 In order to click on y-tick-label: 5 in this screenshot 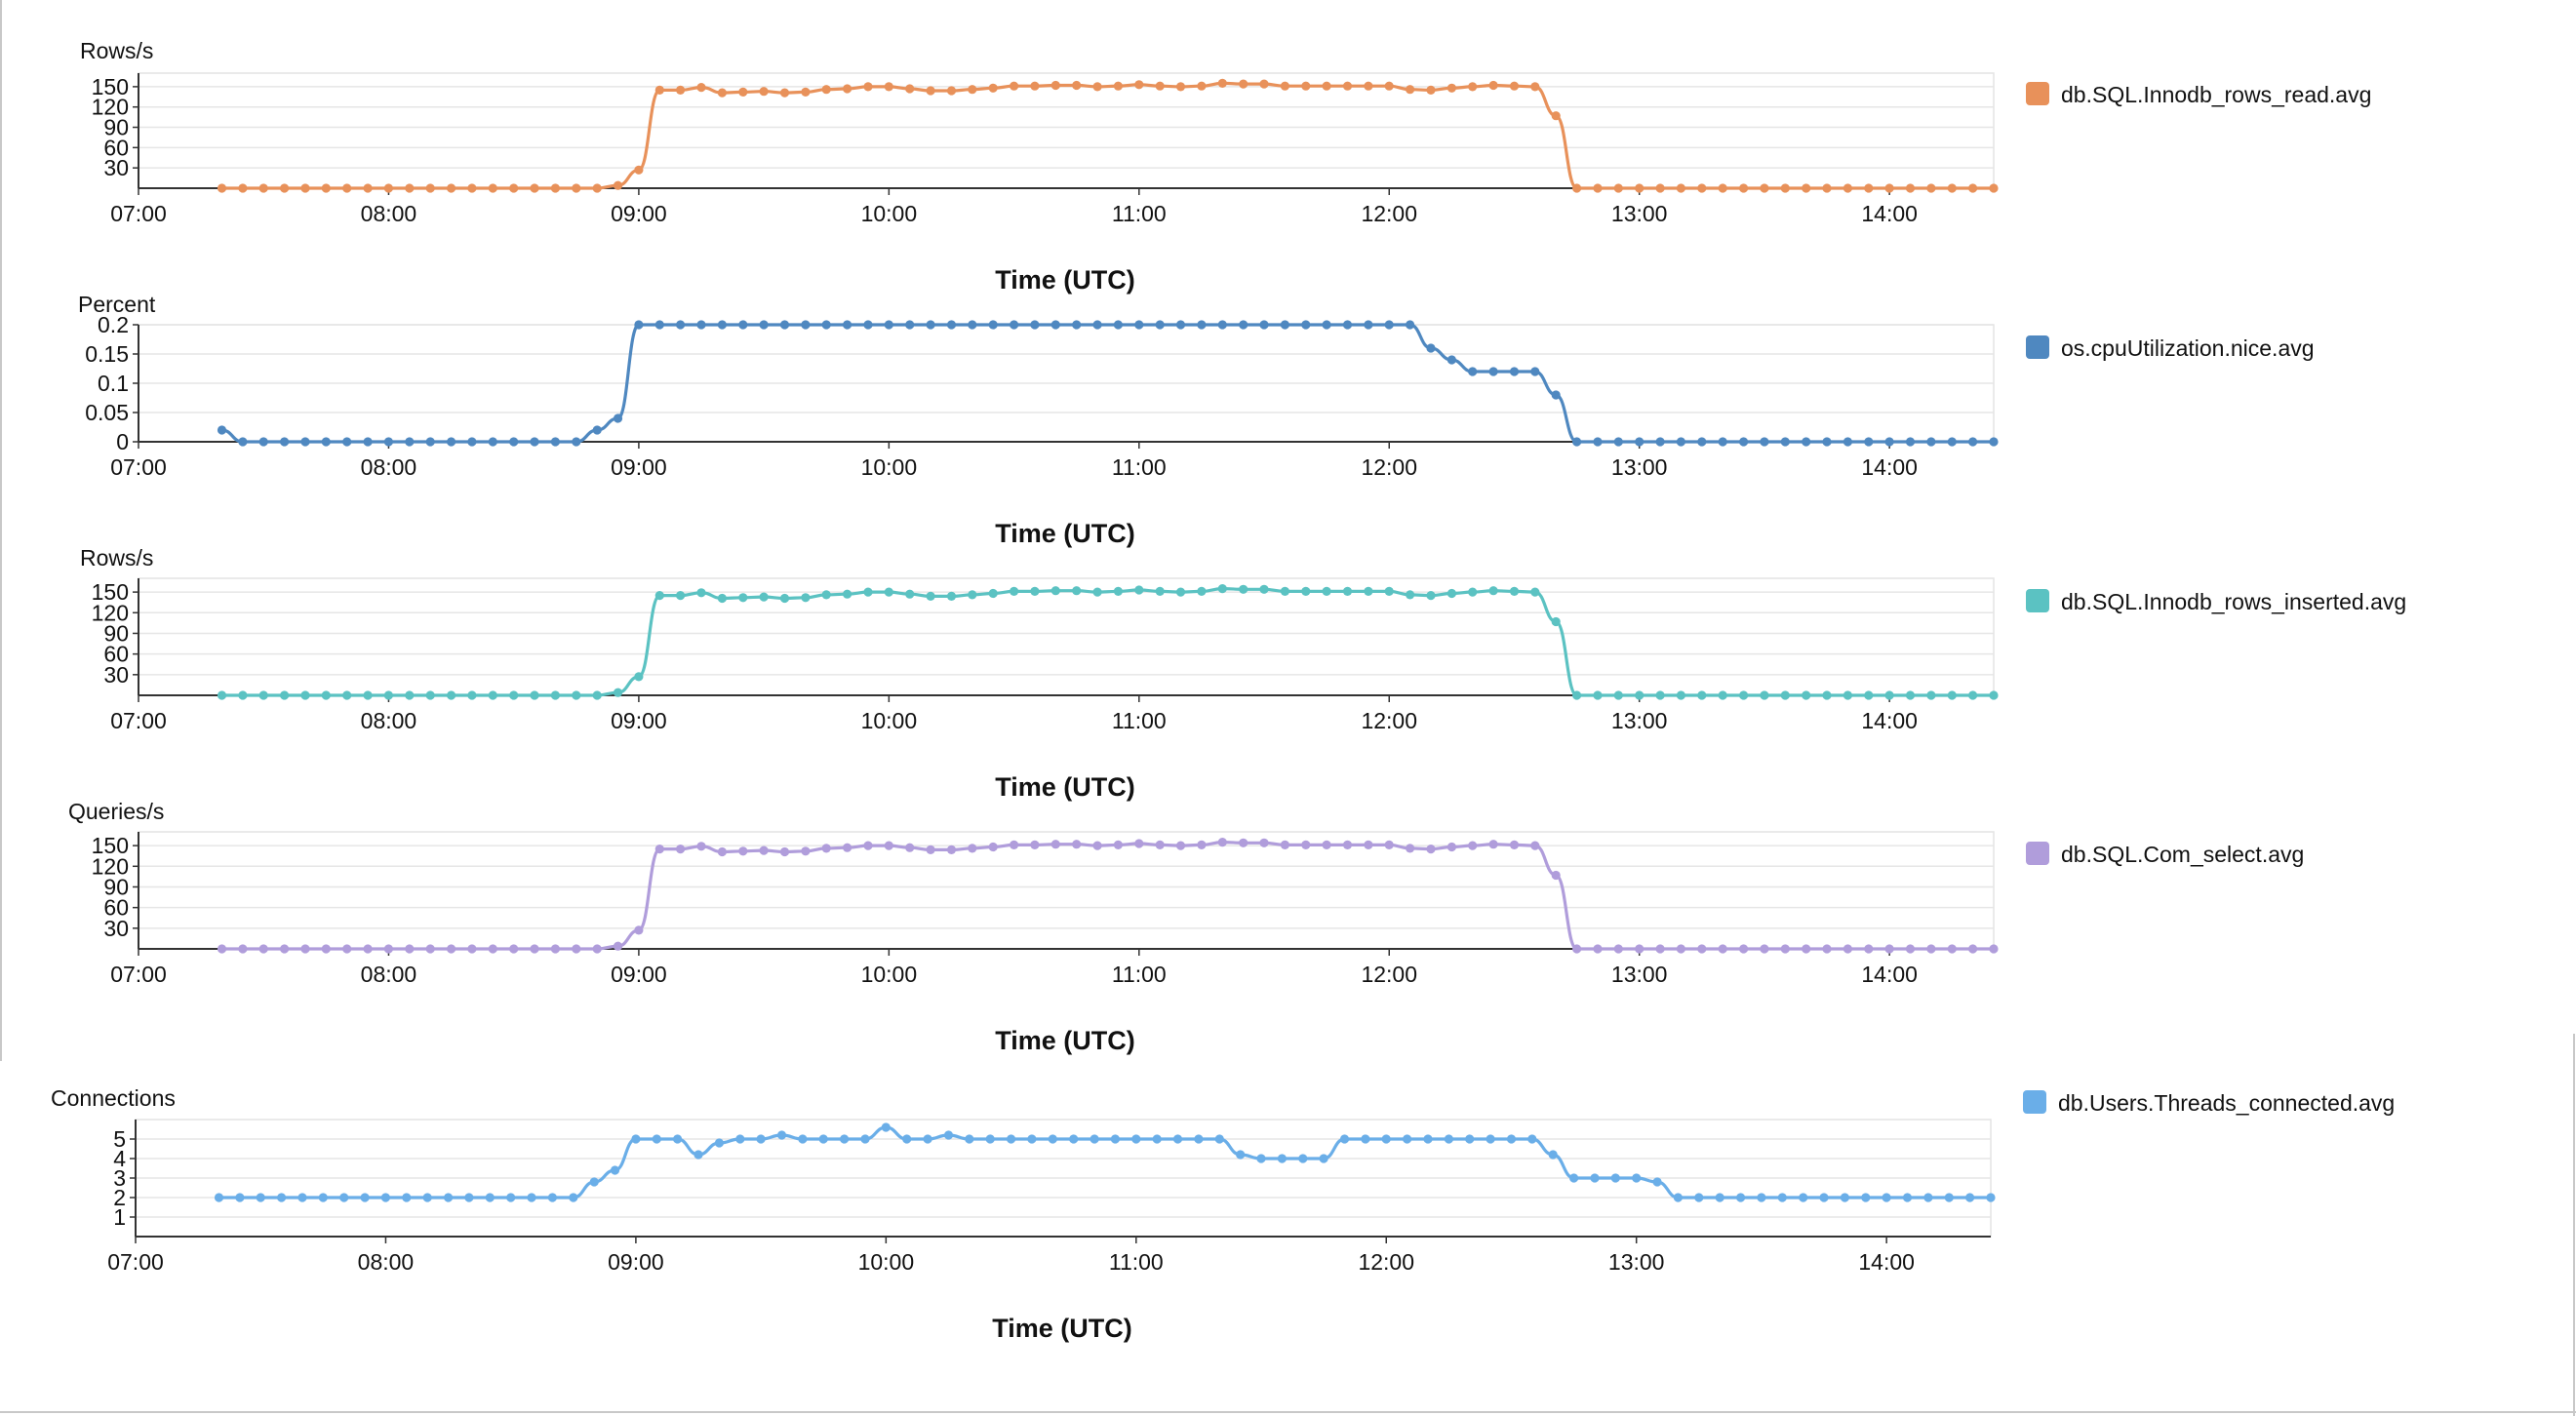, I will do `click(119, 1139)`.